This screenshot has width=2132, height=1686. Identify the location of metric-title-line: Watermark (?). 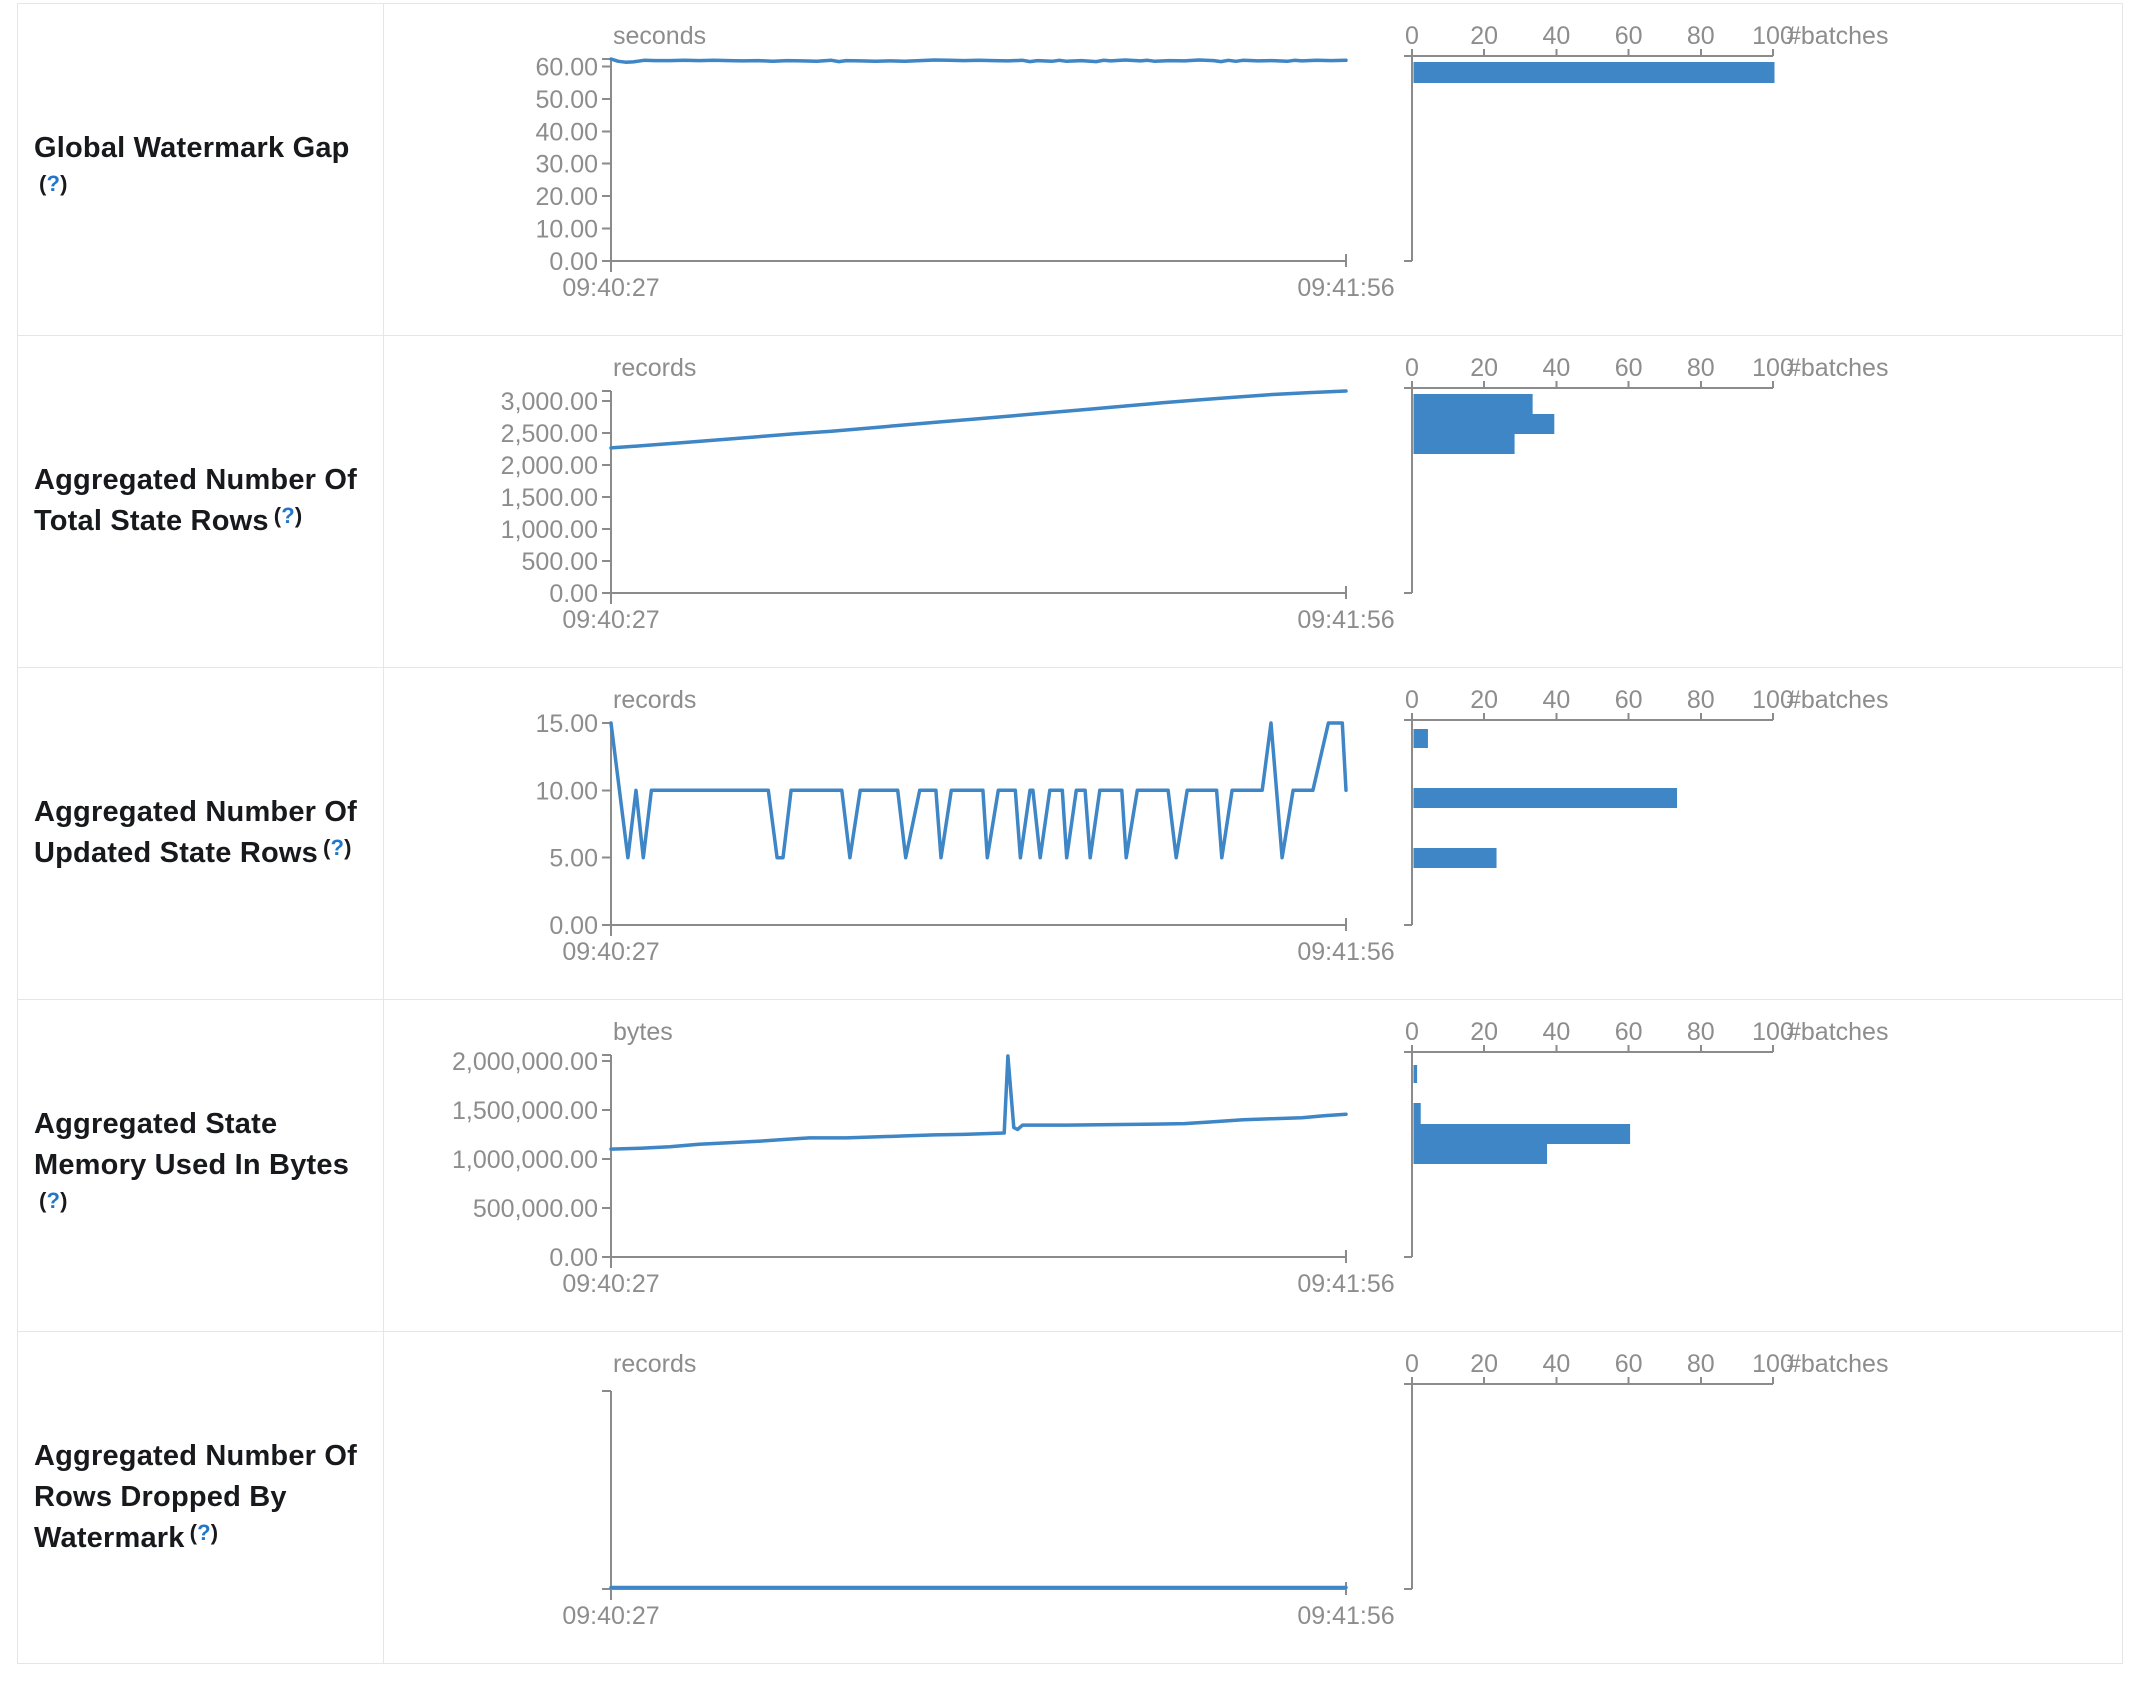
(204, 1539).